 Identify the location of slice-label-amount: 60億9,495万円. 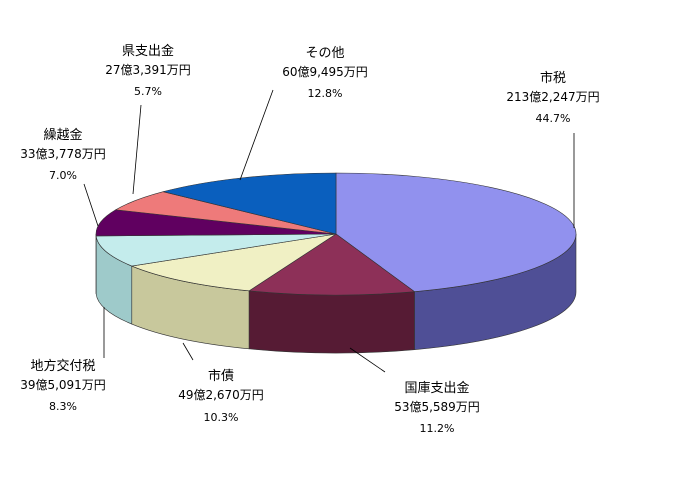
(325, 72).